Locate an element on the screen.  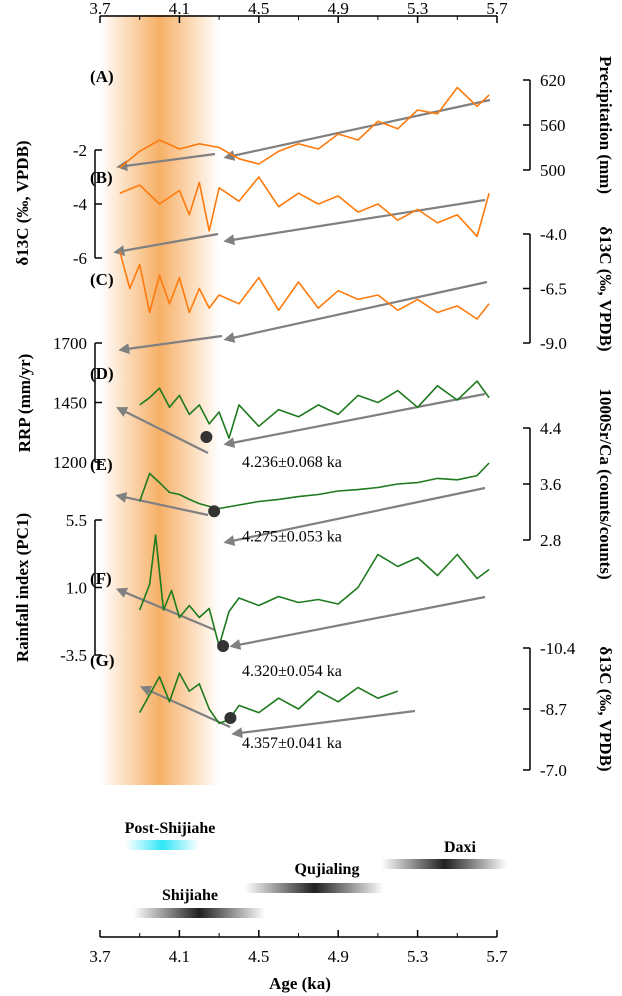
series-line-A is located at coordinates (304, 127).